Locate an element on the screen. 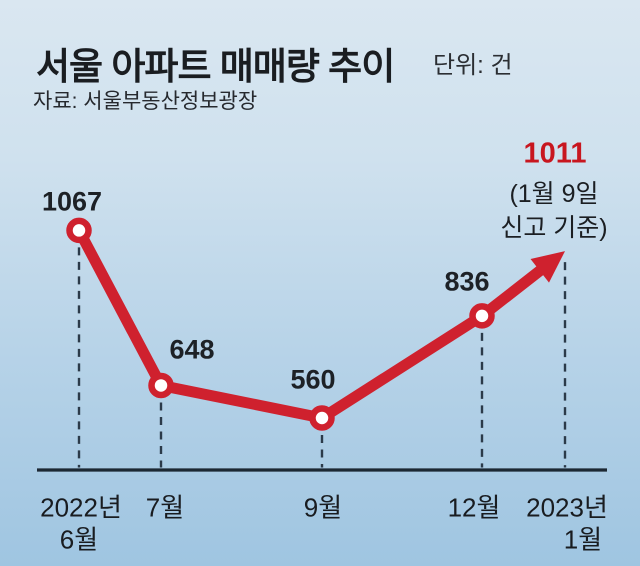 Image resolution: width=640 pixels, height=566 pixels. chart-title: 서울 아파트 매매량 추이 is located at coordinates (215, 66).